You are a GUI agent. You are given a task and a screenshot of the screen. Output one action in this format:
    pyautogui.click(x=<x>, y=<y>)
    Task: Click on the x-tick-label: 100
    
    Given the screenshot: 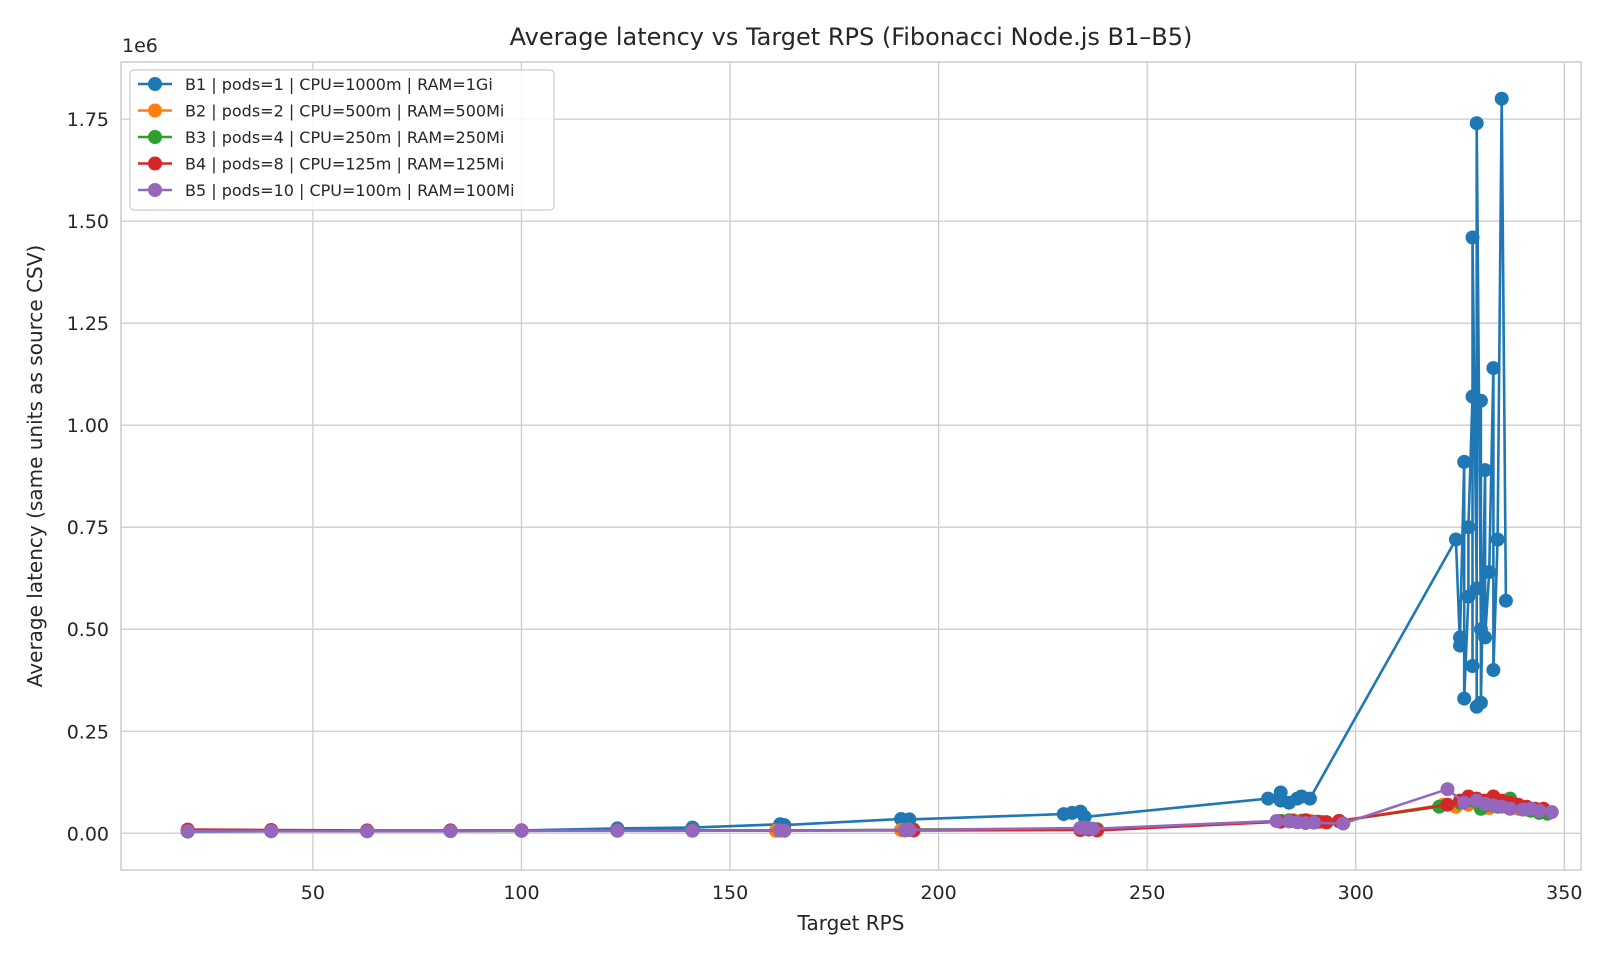 What is the action you would take?
    pyautogui.click(x=521, y=893)
    